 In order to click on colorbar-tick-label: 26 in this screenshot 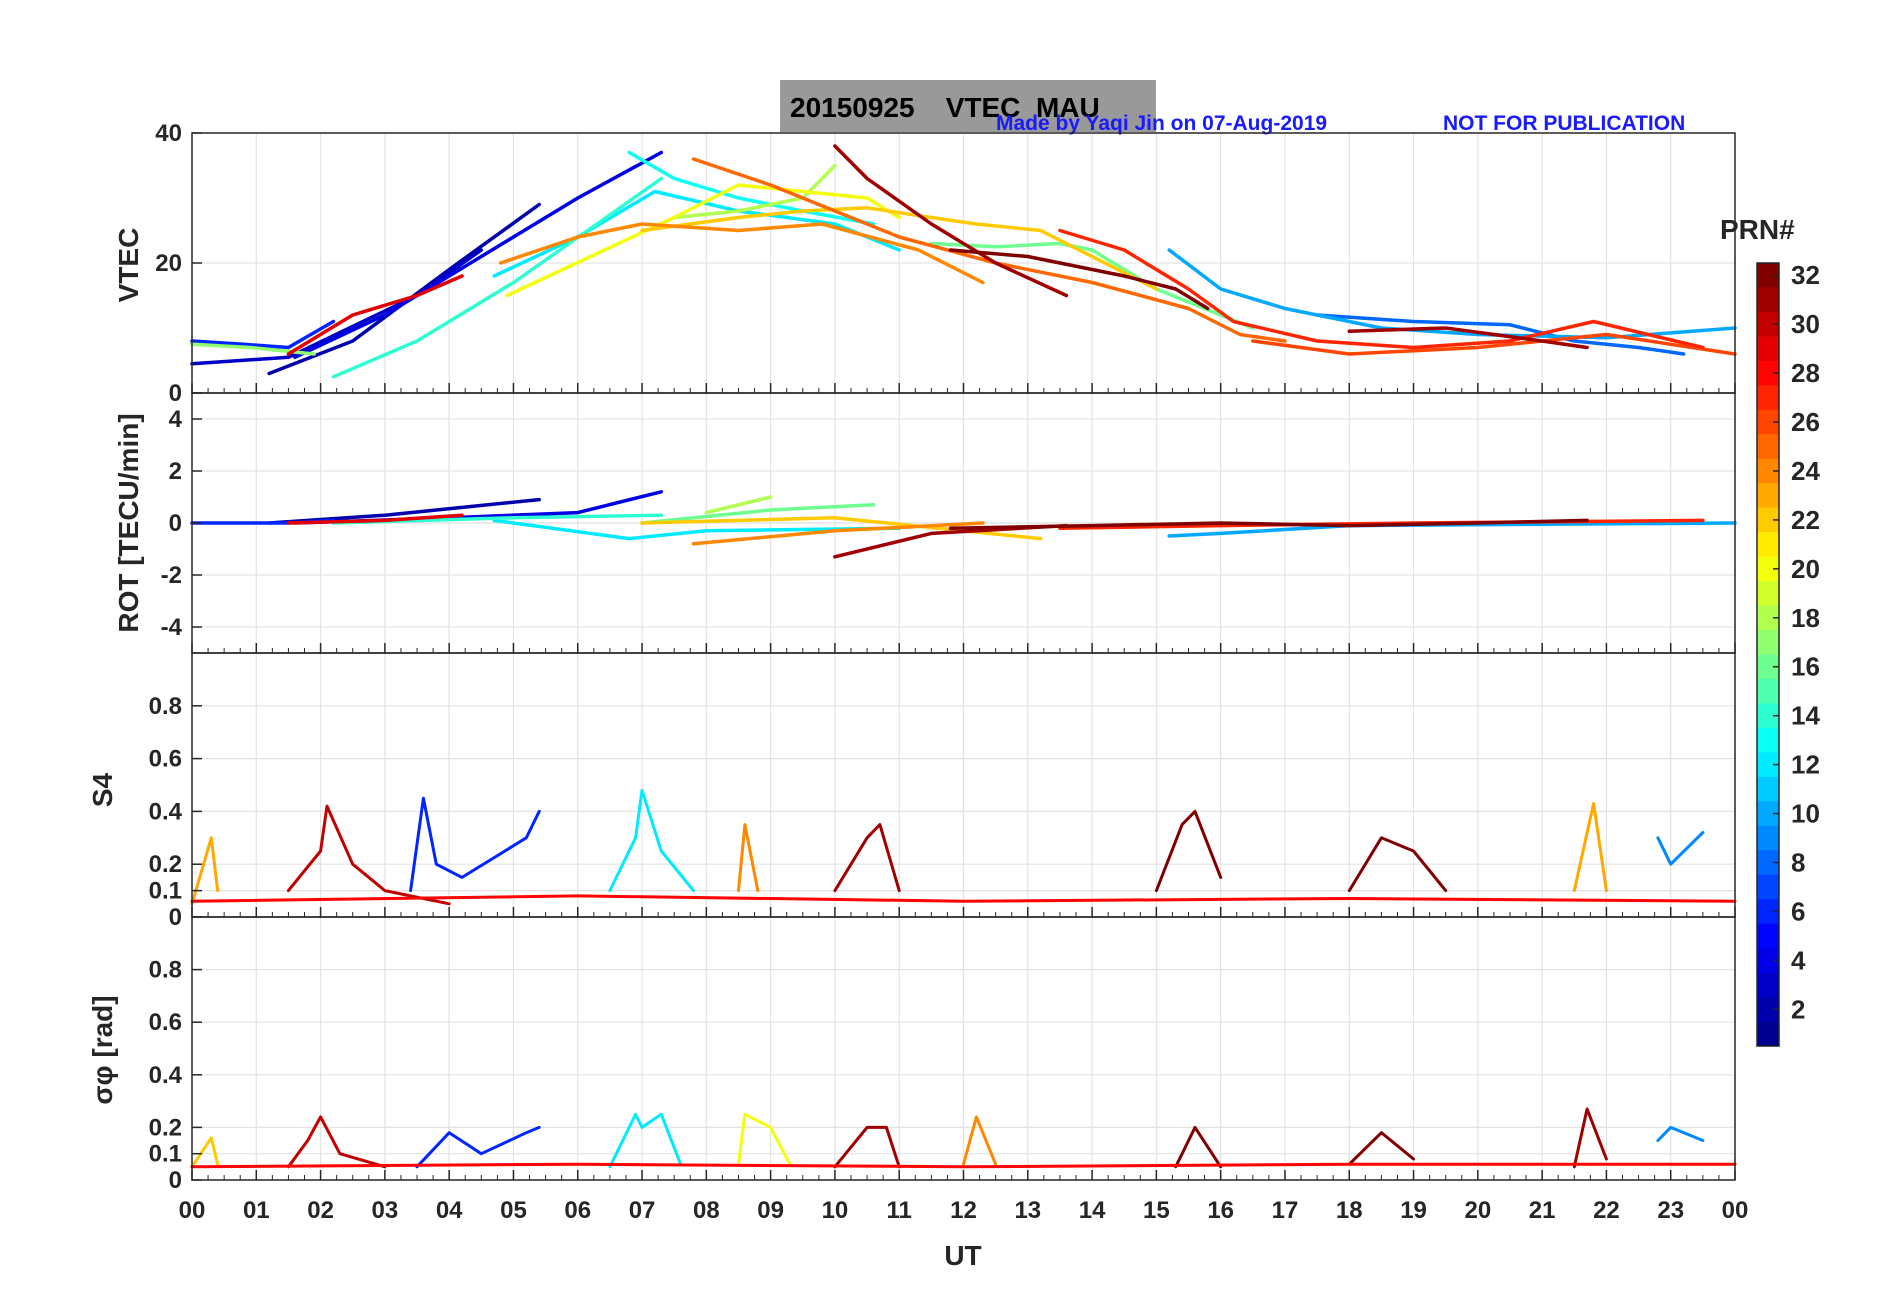, I will do `click(1805, 422)`.